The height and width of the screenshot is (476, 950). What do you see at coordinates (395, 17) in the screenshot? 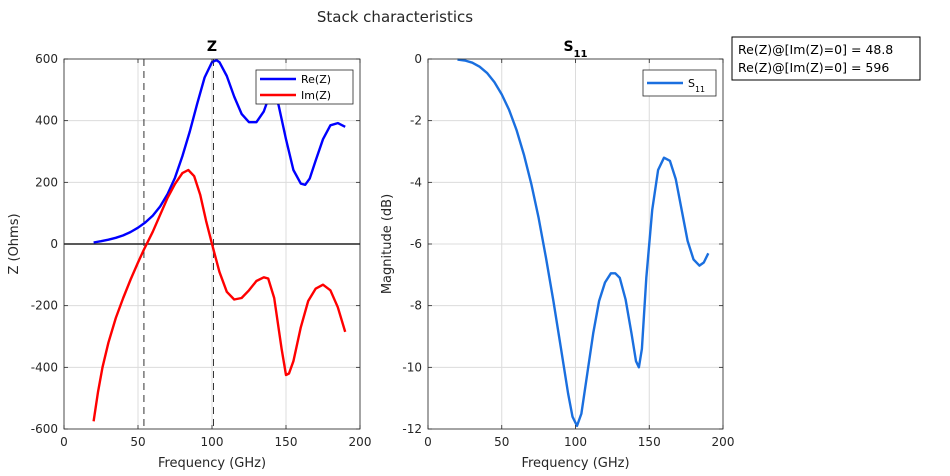
I see `figure-title: Stack characteristics` at bounding box center [395, 17].